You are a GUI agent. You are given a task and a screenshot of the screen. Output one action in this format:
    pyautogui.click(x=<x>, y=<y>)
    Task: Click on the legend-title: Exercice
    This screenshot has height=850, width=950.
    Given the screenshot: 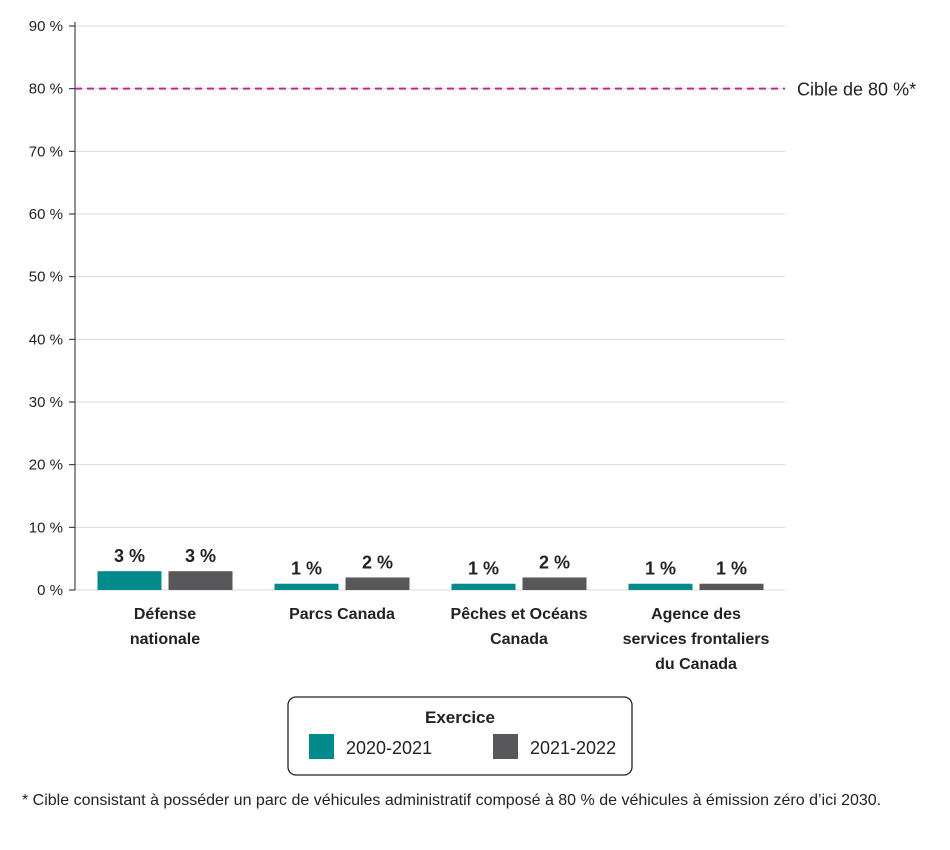 What is the action you would take?
    pyautogui.click(x=460, y=717)
    